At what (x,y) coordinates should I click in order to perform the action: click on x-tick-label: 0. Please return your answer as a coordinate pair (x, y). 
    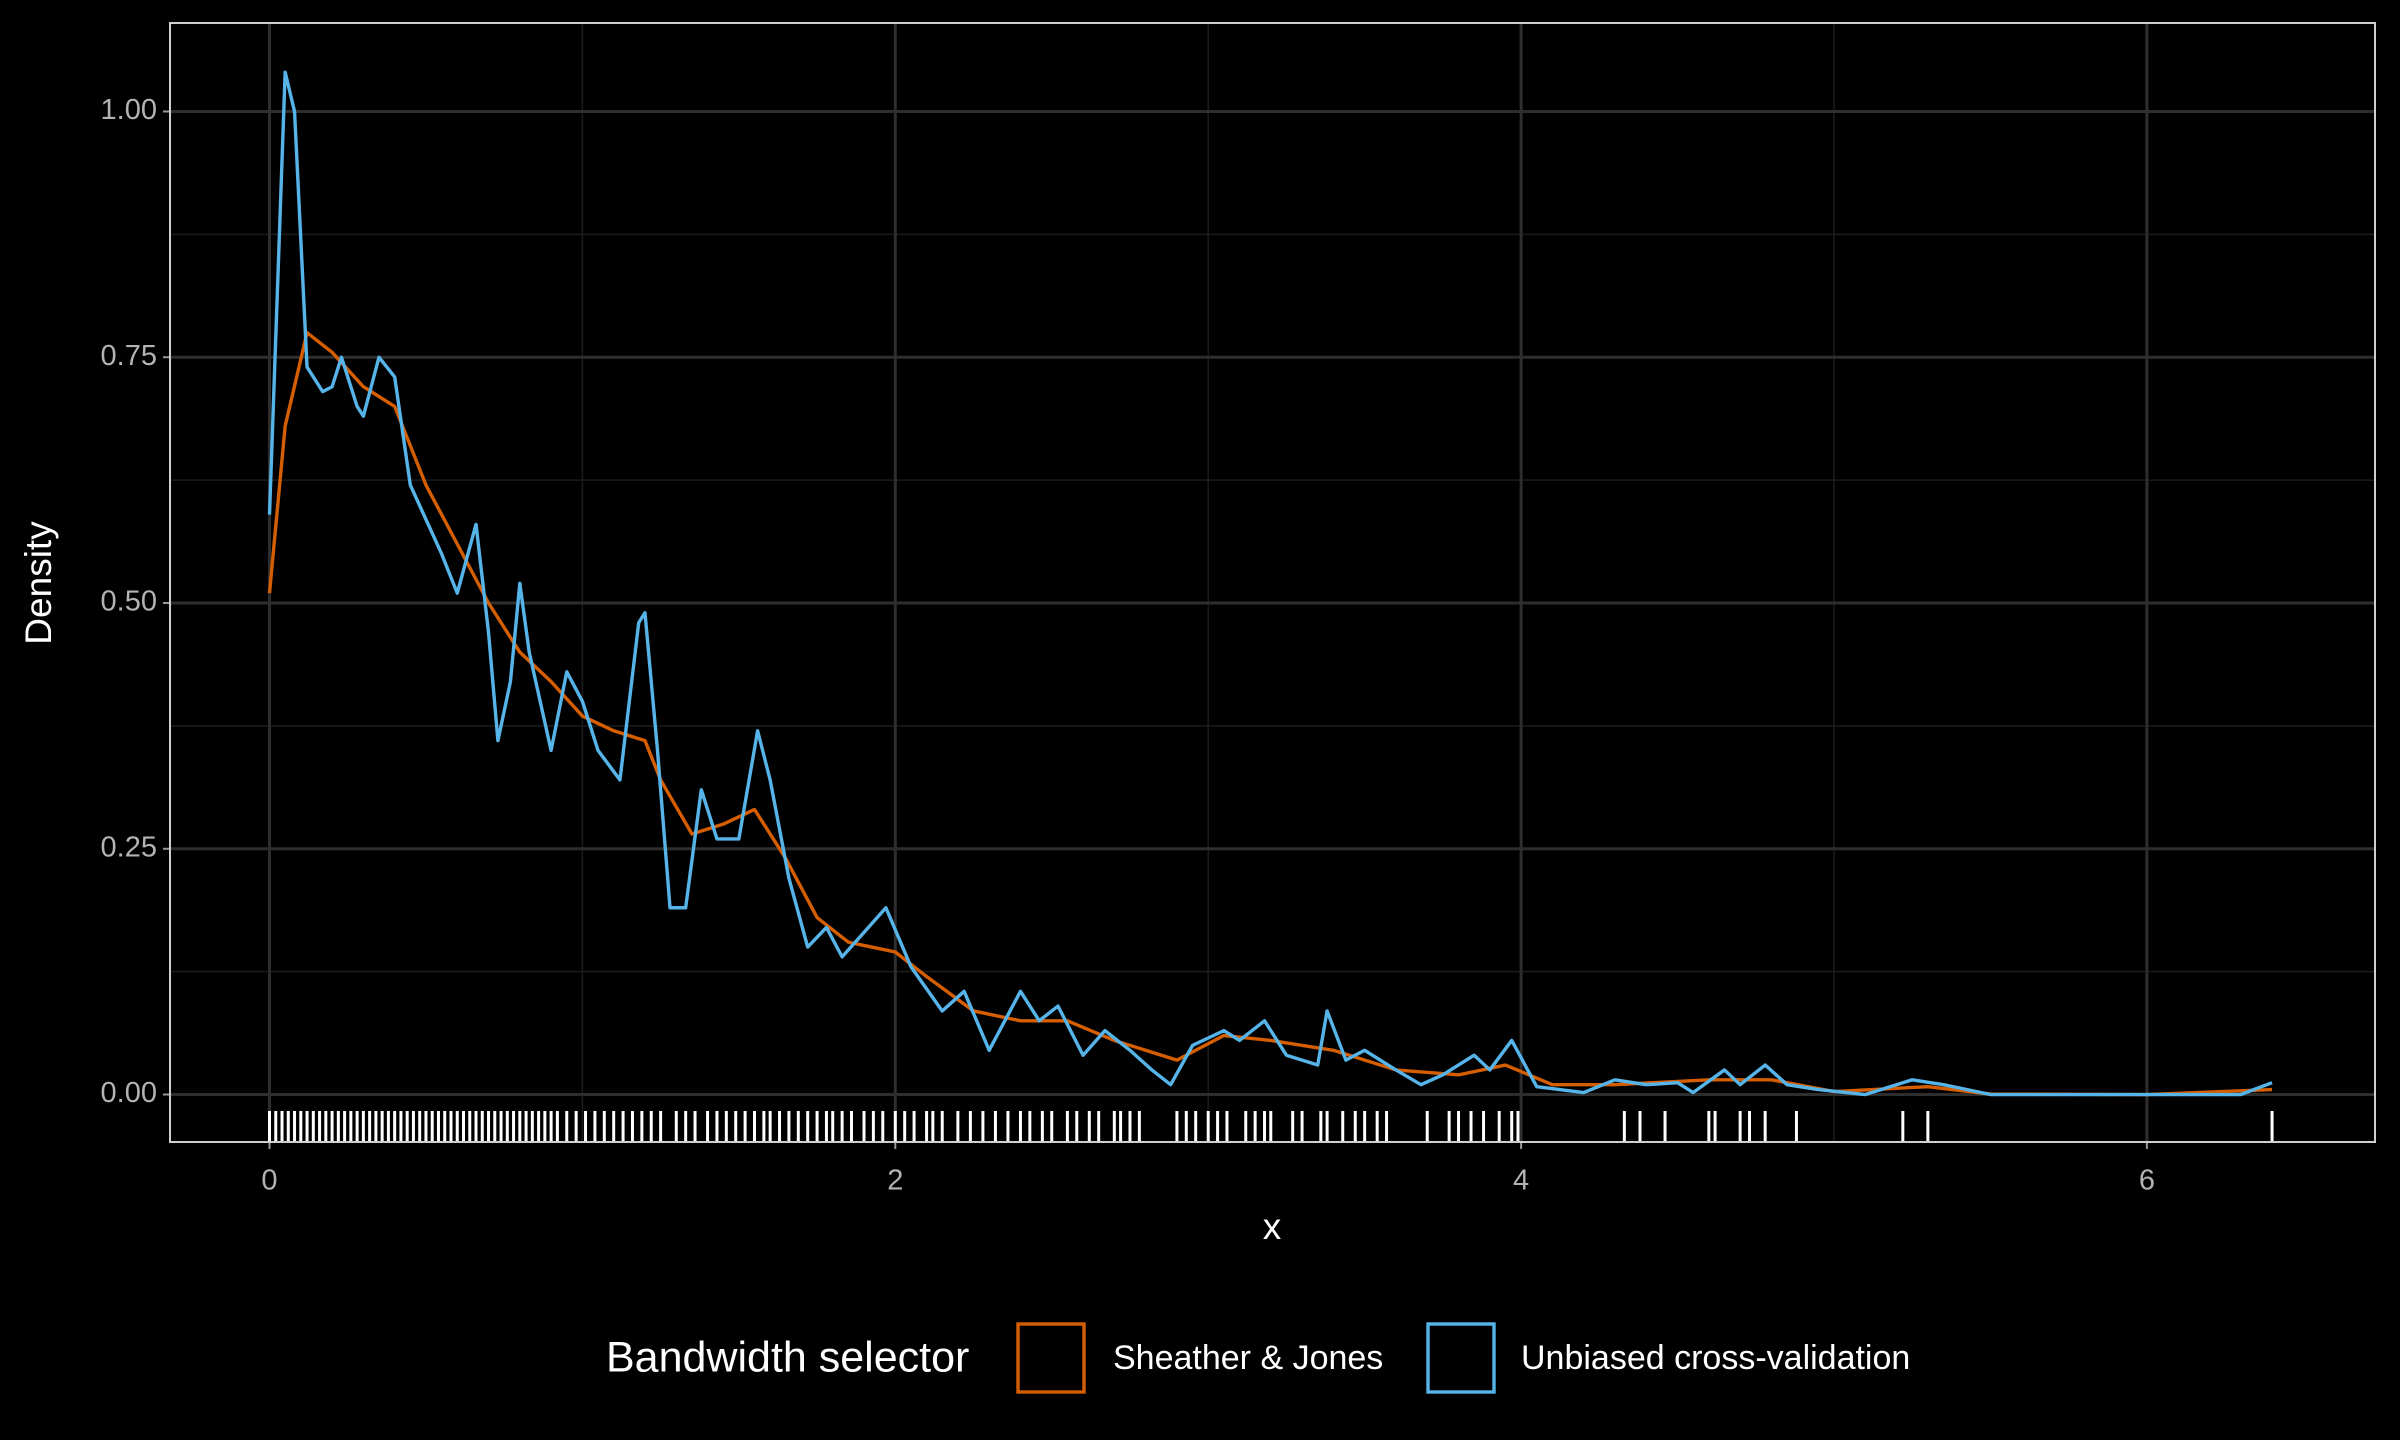
    Looking at the image, I should click on (269, 1181).